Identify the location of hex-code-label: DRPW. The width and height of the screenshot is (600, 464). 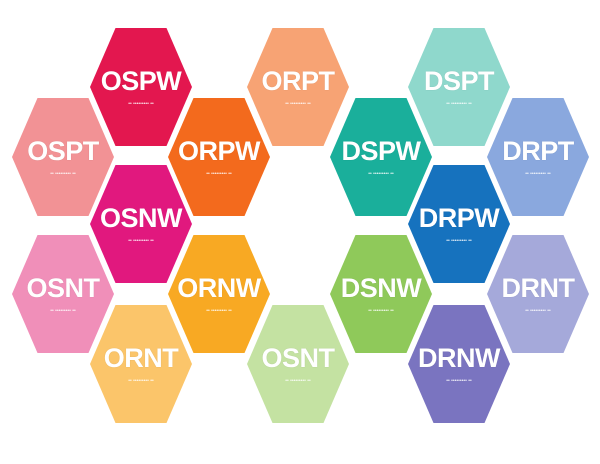
(459, 217).